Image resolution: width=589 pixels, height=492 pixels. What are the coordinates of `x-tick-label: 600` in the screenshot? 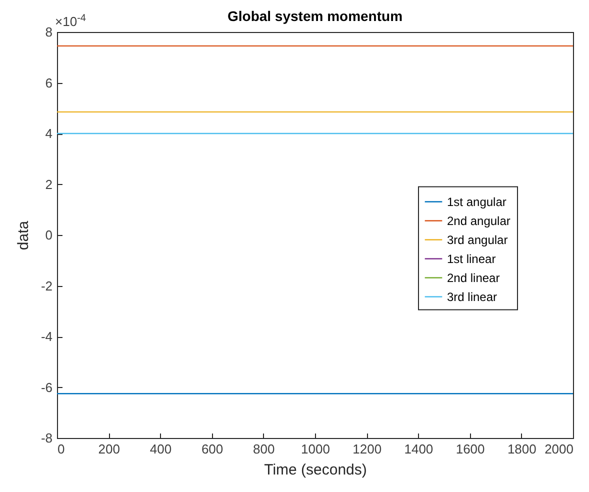 It's located at (212, 449).